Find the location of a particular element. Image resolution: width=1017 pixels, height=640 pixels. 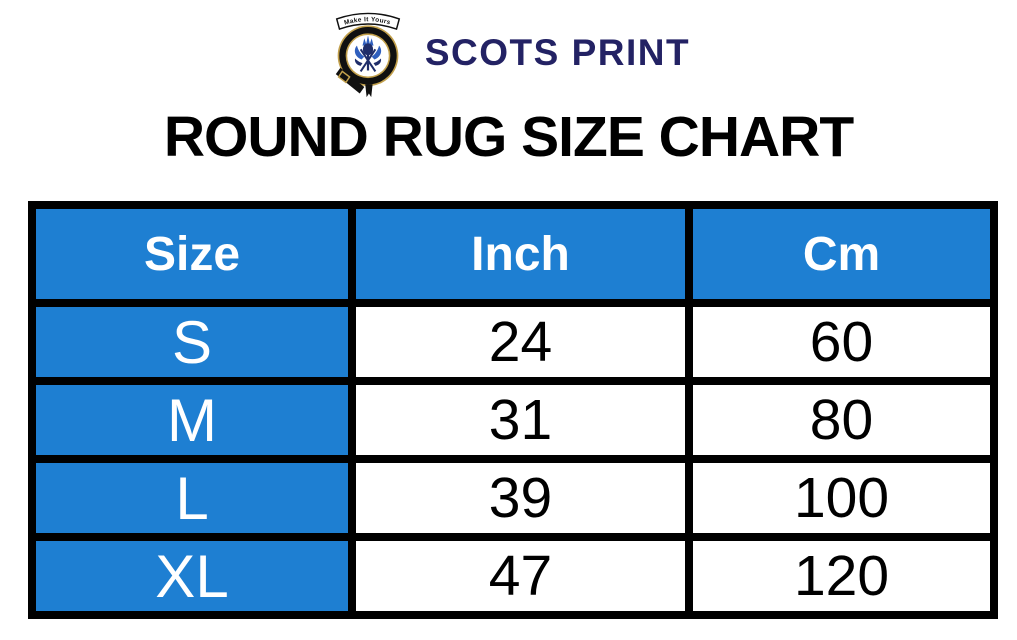

inch-cell: 47 is located at coordinates (520, 576).